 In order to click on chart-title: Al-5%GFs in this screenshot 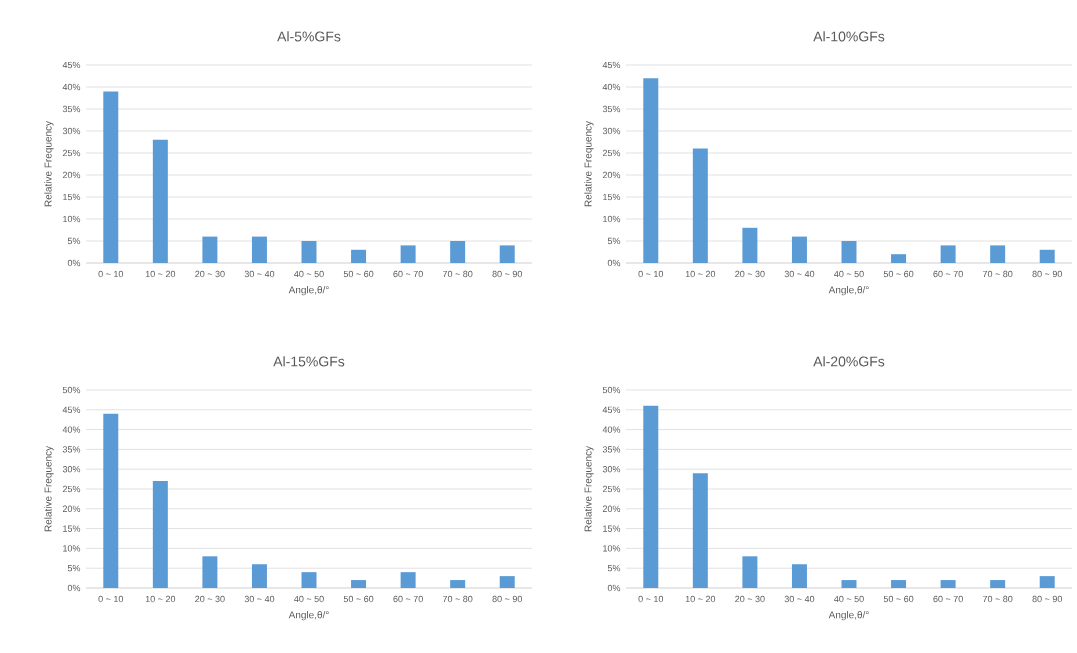, I will do `click(309, 36)`.